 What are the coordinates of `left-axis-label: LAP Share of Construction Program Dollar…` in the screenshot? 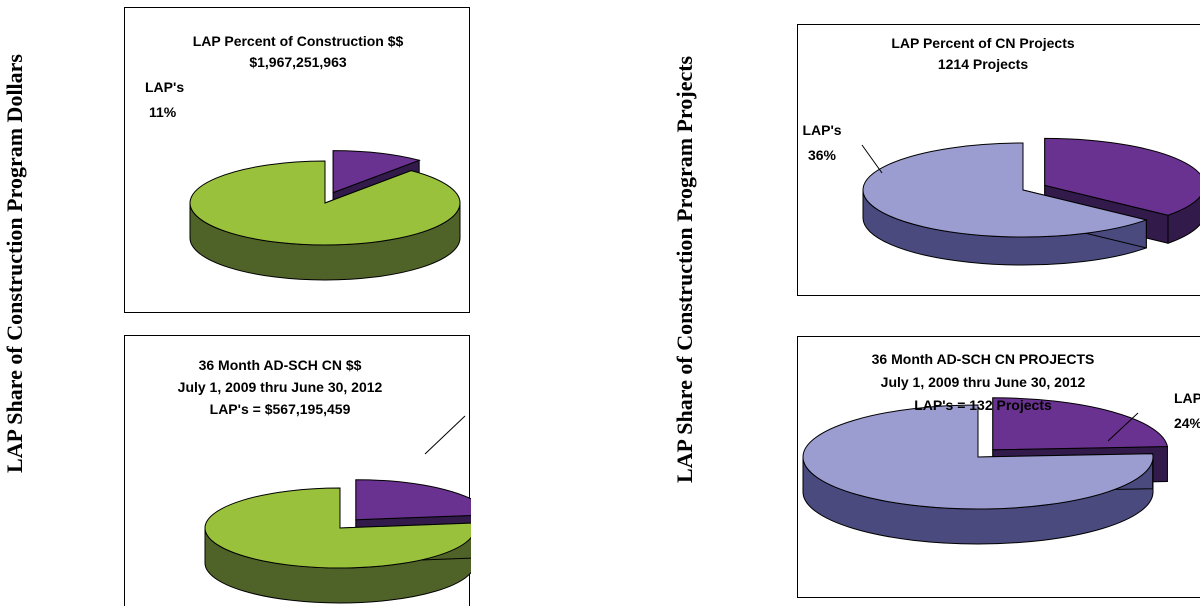 It's located at (14, 263).